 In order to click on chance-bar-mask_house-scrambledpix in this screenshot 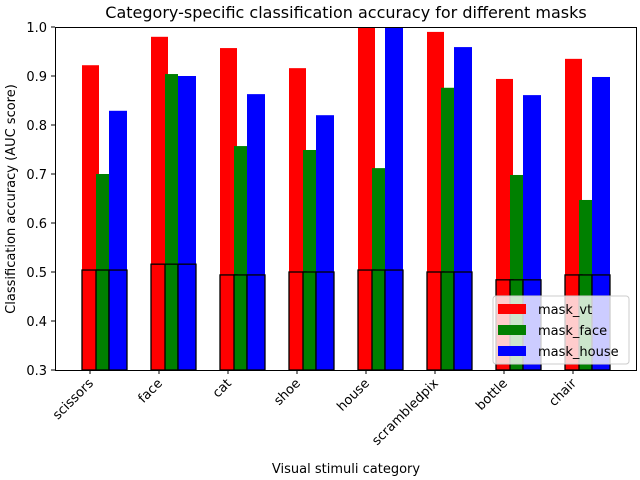, I will do `click(463, 321)`.